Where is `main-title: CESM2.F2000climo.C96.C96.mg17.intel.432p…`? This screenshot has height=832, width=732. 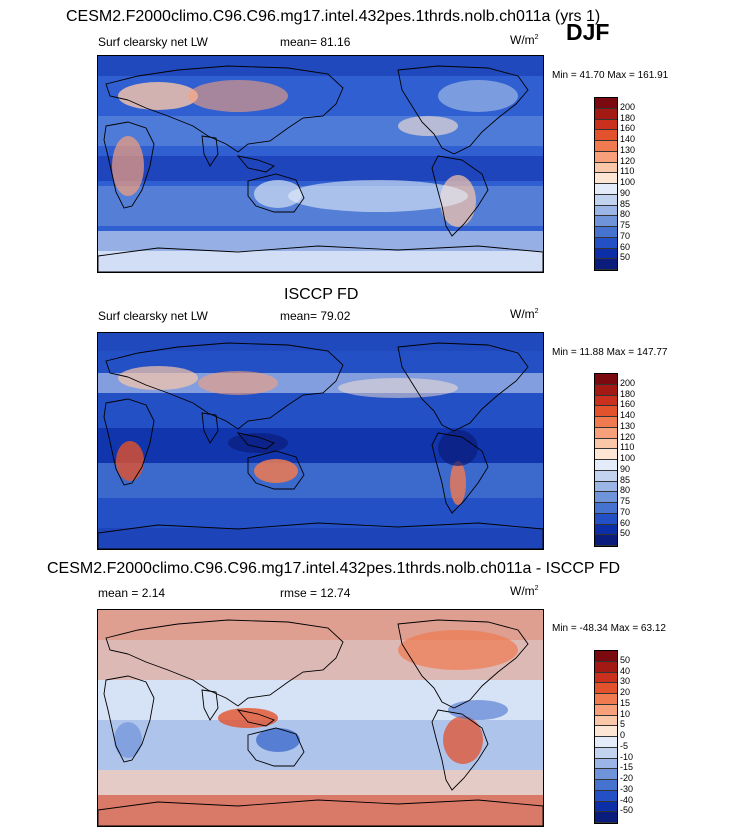 main-title: CESM2.F2000climo.C96.C96.mg17.intel.432p… is located at coordinates (333, 16).